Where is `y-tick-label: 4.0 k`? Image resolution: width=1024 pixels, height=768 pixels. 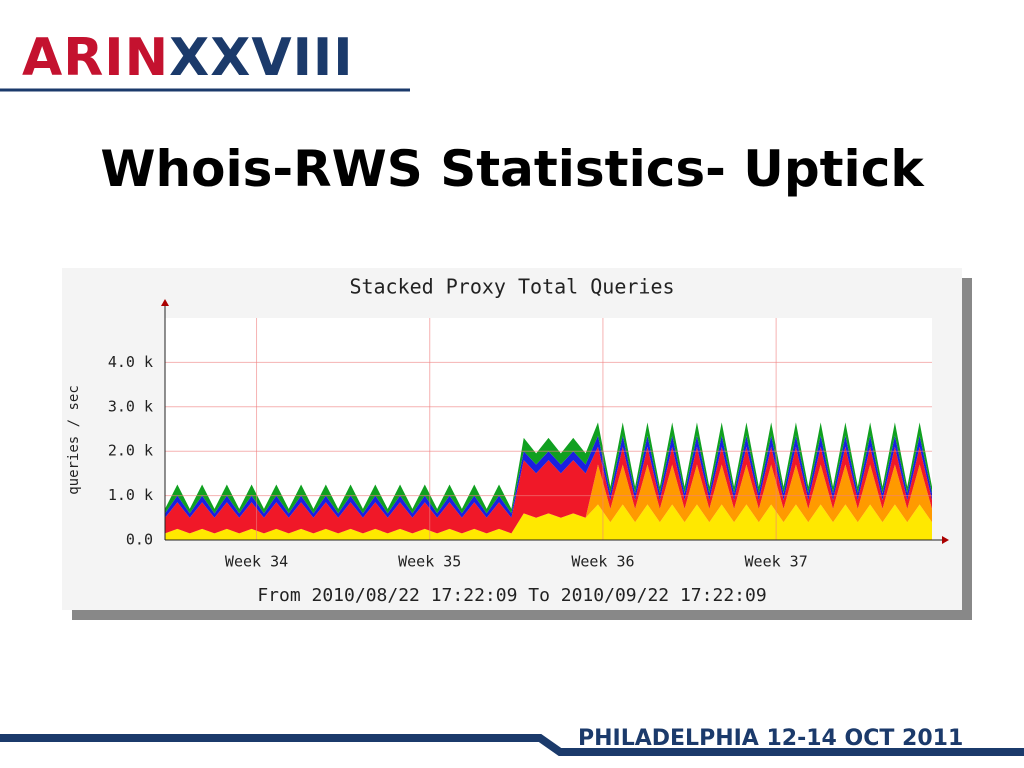
y-tick-label: 4.0 k is located at coordinates (130, 362).